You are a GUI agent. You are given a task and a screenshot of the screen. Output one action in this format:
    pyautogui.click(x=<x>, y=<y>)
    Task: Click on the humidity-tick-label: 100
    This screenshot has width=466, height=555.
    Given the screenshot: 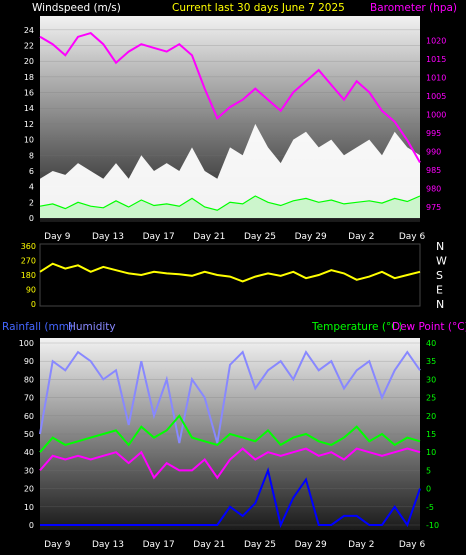 What is the action you would take?
    pyautogui.click(x=26, y=343)
    